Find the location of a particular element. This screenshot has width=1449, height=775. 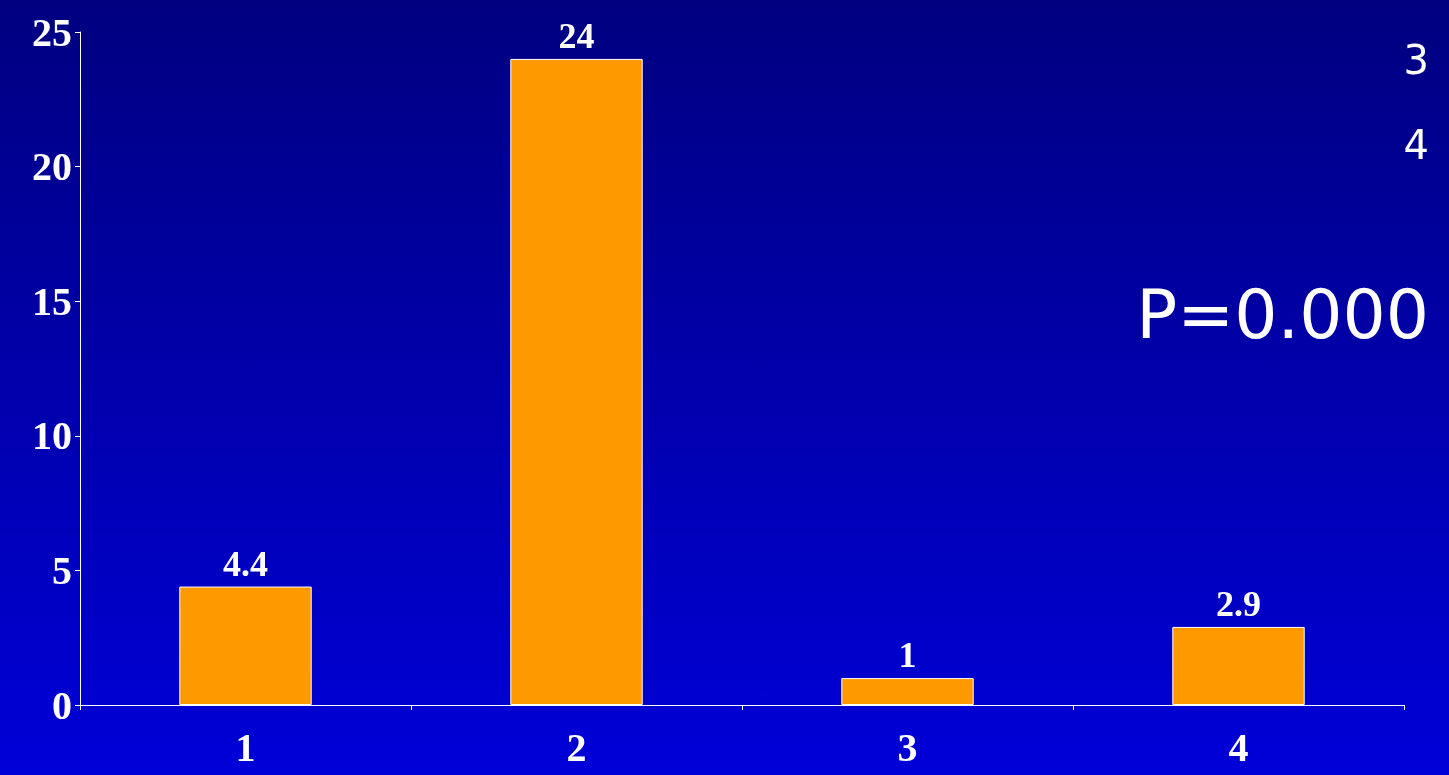

x-tick-label: 3 is located at coordinates (907, 747).